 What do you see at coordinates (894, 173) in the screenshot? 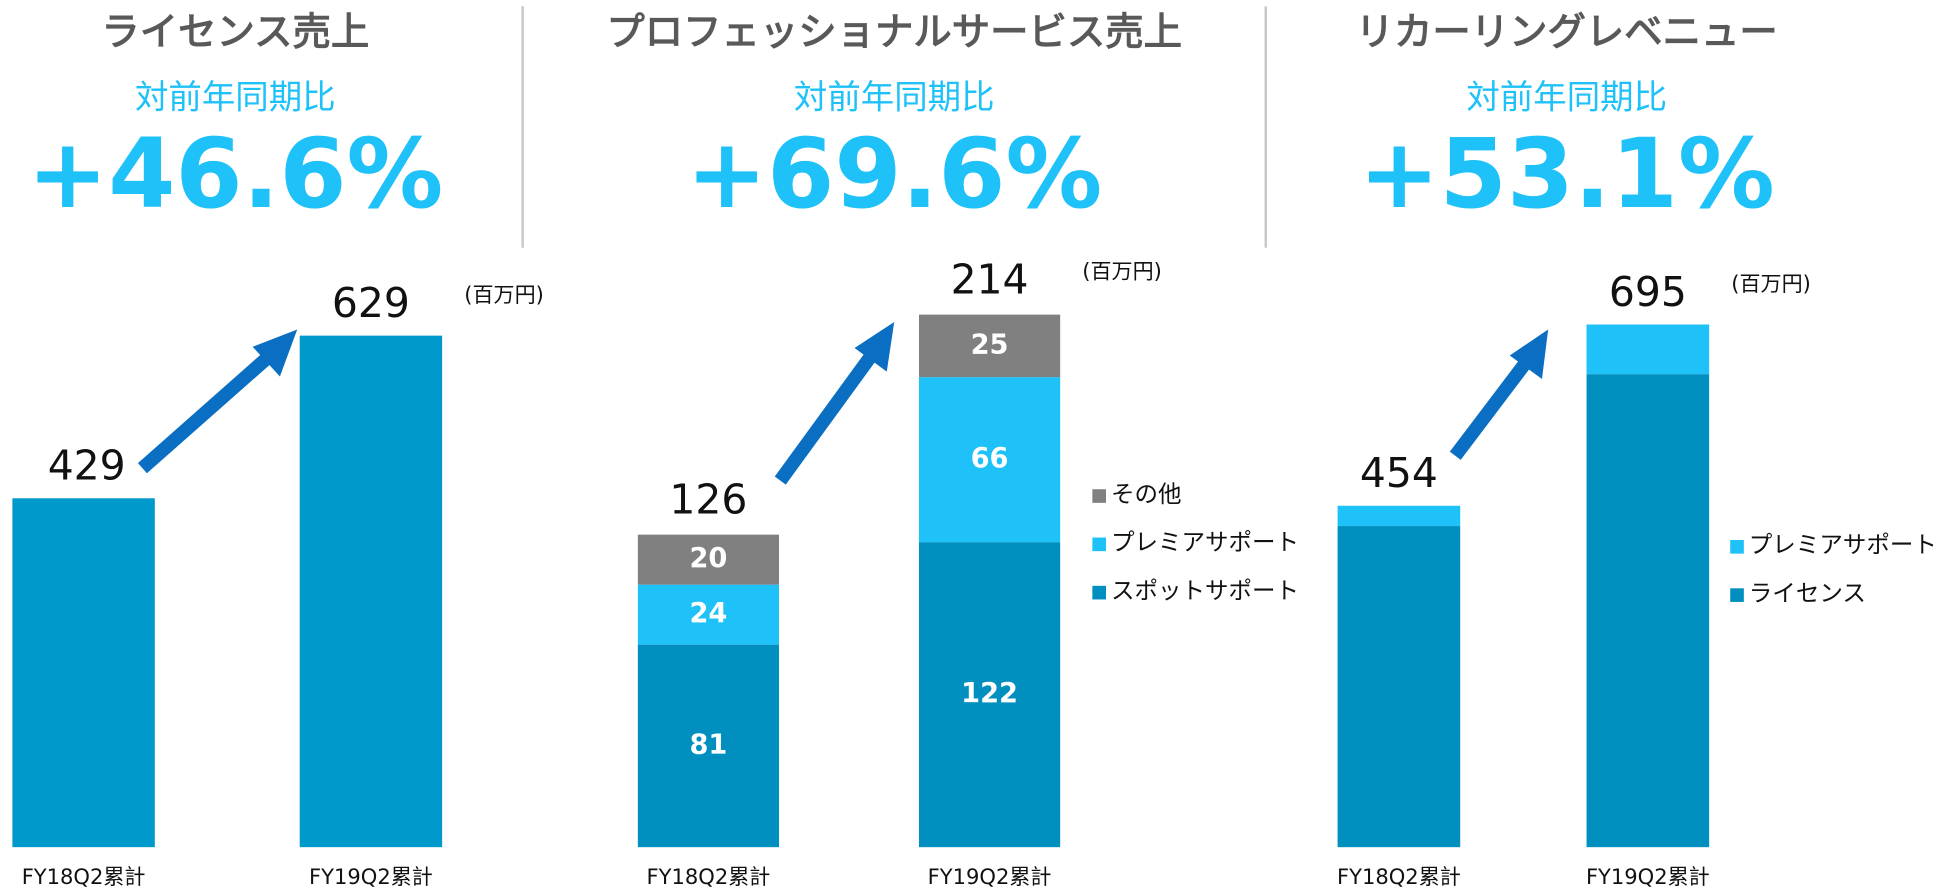
I see `growth-rate: +69.6%` at bounding box center [894, 173].